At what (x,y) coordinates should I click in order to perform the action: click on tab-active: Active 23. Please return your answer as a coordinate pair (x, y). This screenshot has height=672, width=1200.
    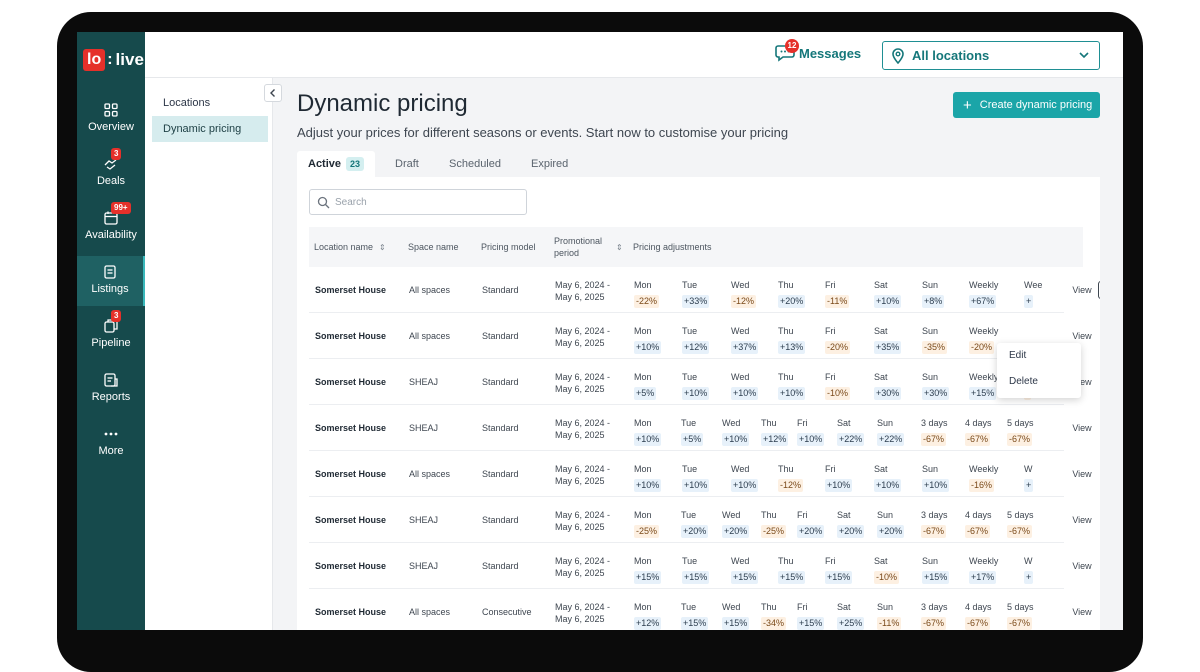
    Looking at the image, I should click on (336, 164).